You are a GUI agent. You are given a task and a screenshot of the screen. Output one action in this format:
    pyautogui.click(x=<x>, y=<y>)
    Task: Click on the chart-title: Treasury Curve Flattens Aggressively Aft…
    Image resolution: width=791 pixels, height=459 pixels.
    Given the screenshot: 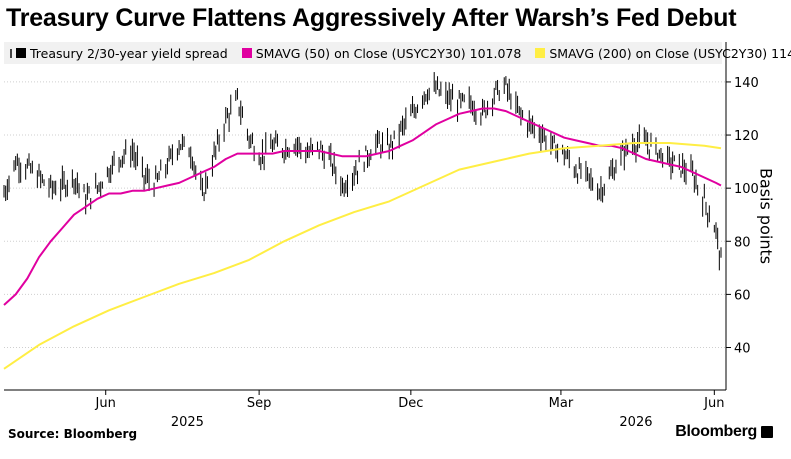 What is the action you would take?
    pyautogui.click(x=371, y=18)
    